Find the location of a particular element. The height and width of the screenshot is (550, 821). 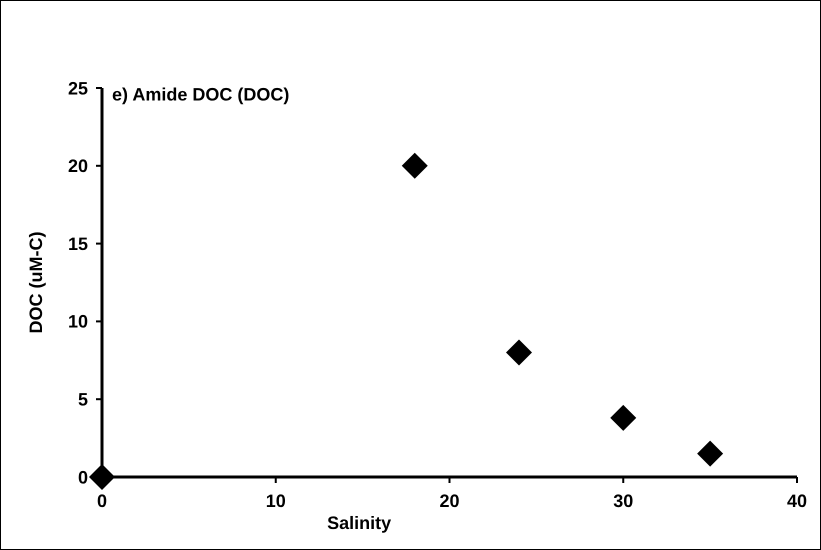

x-tick-label: 20 is located at coordinates (449, 501).